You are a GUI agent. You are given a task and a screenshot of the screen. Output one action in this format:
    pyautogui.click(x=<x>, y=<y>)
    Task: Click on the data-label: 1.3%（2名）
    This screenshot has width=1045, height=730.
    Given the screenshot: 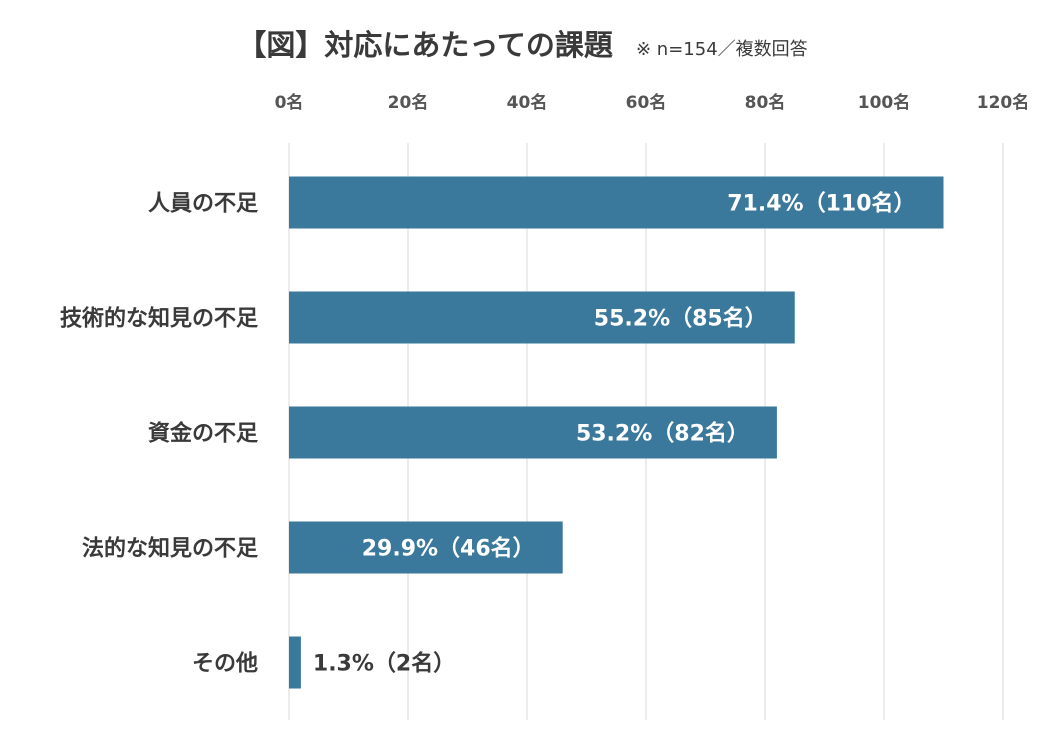 What is the action you would take?
    pyautogui.click(x=384, y=664)
    